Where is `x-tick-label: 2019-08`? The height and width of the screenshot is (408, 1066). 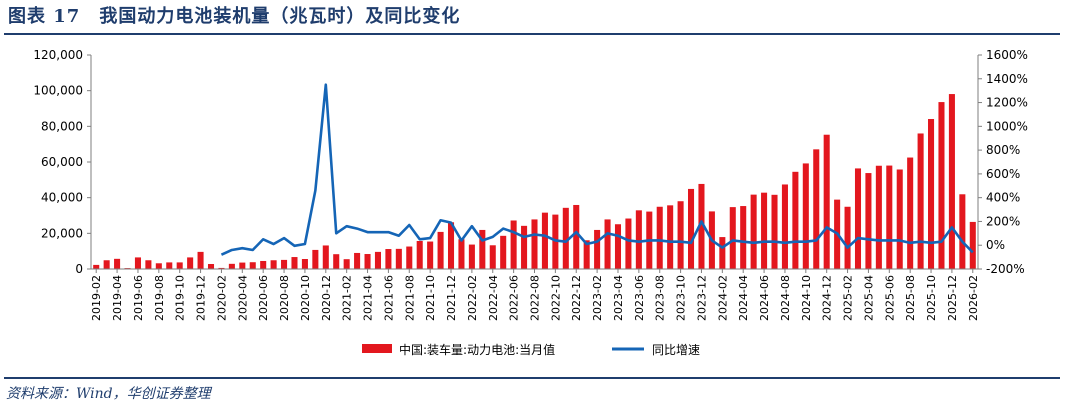
x-tick-label: 2019-08 is located at coordinates (159, 298).